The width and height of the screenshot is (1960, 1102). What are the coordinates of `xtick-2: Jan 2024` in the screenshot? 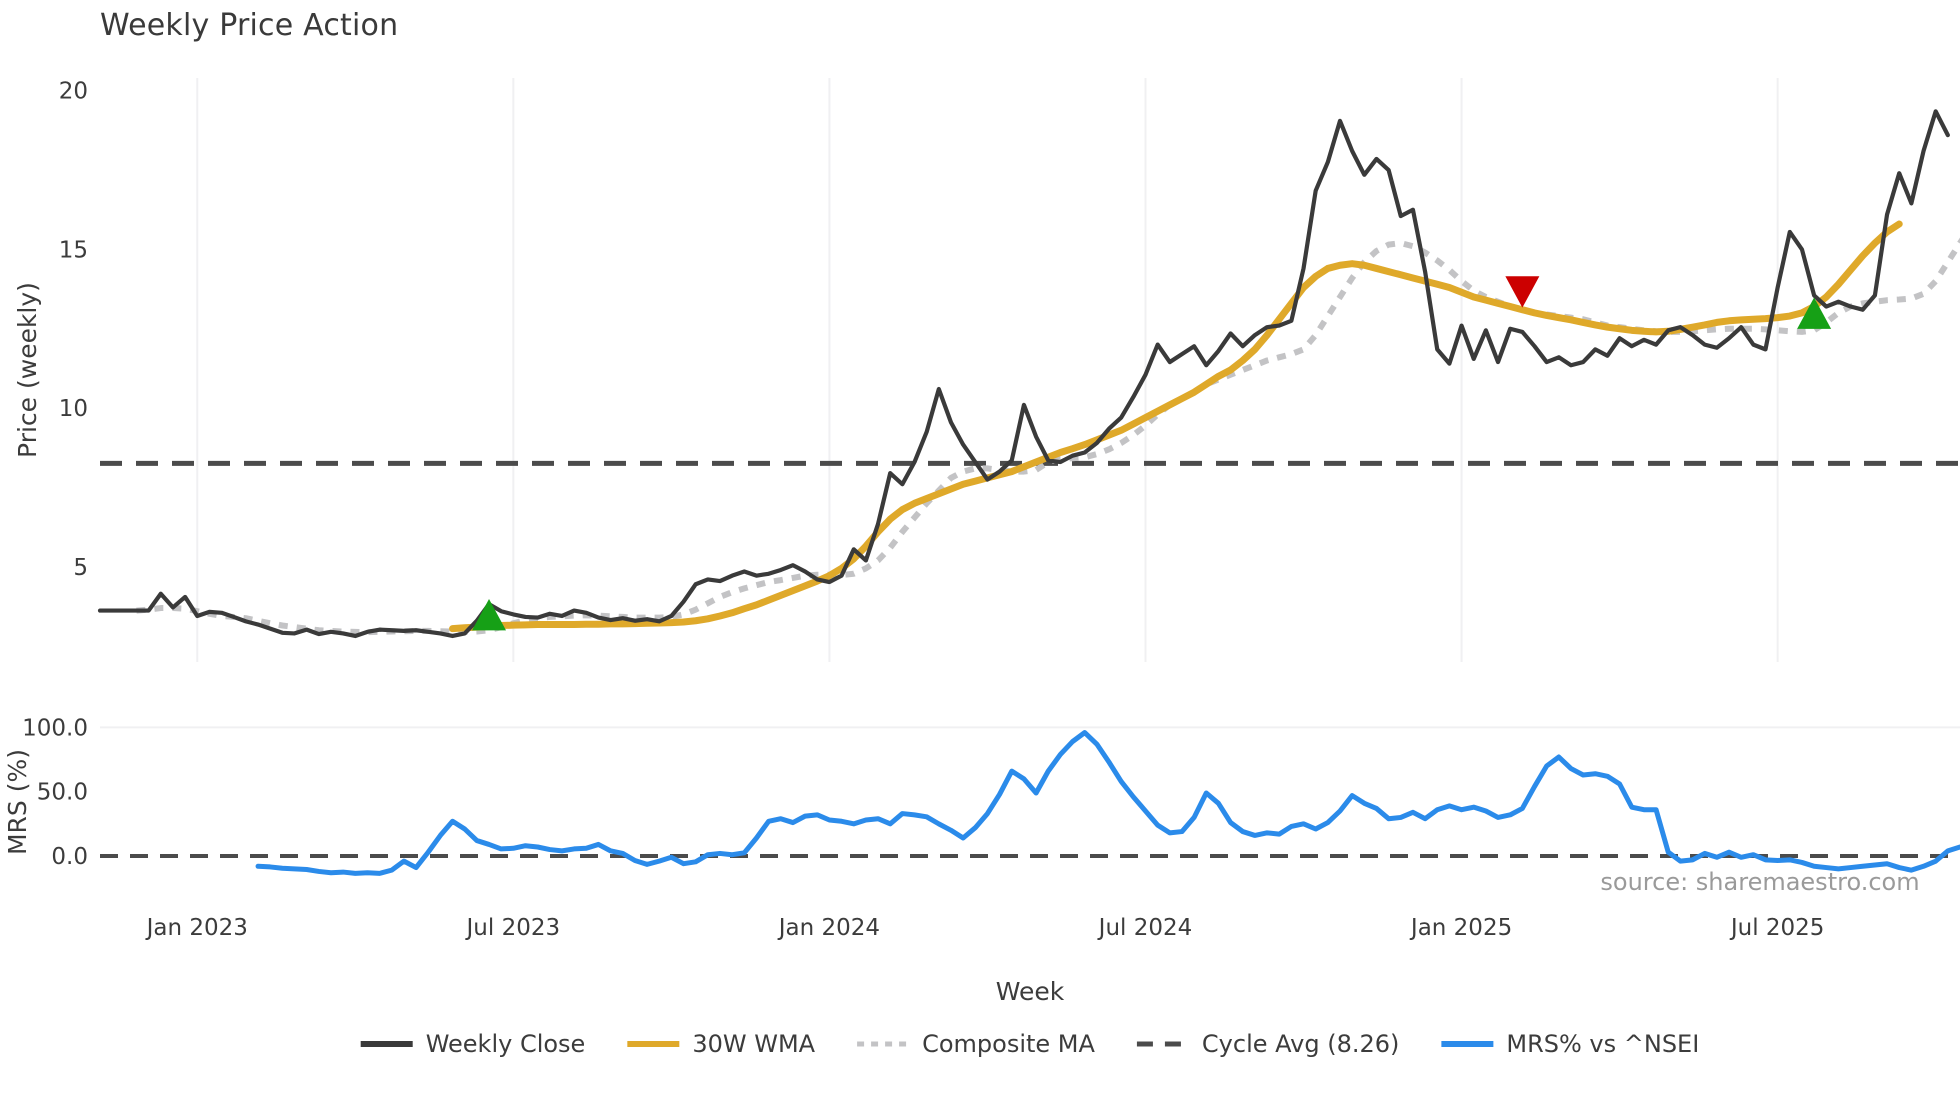 It's located at (828, 928).